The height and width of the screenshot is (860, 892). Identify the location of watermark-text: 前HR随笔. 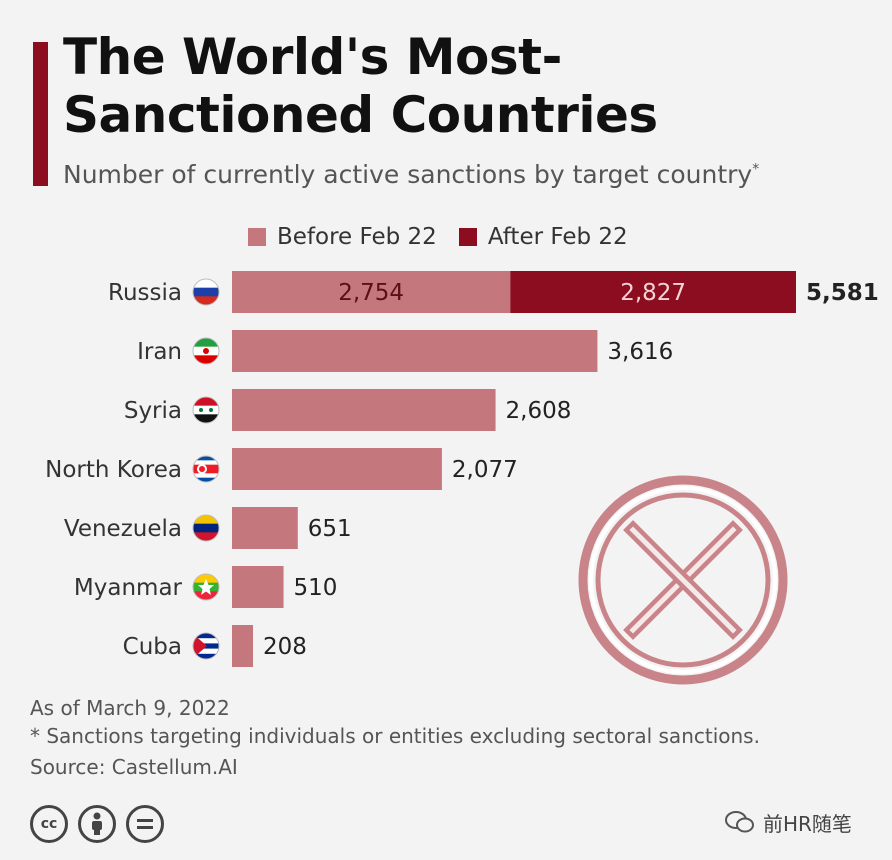
(807, 823).